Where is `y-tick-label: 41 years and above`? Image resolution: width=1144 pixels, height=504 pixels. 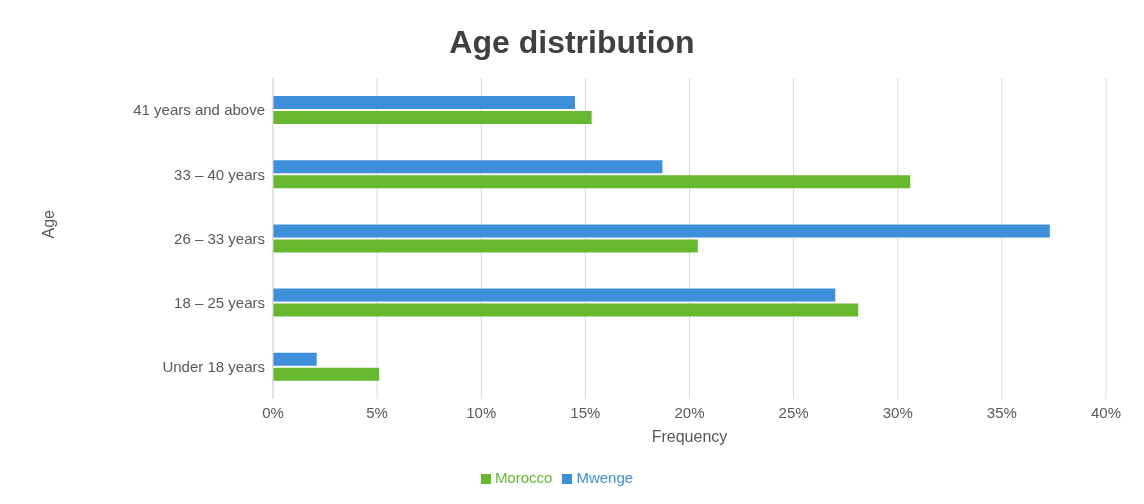 y-tick-label: 41 years and above is located at coordinates (199, 110).